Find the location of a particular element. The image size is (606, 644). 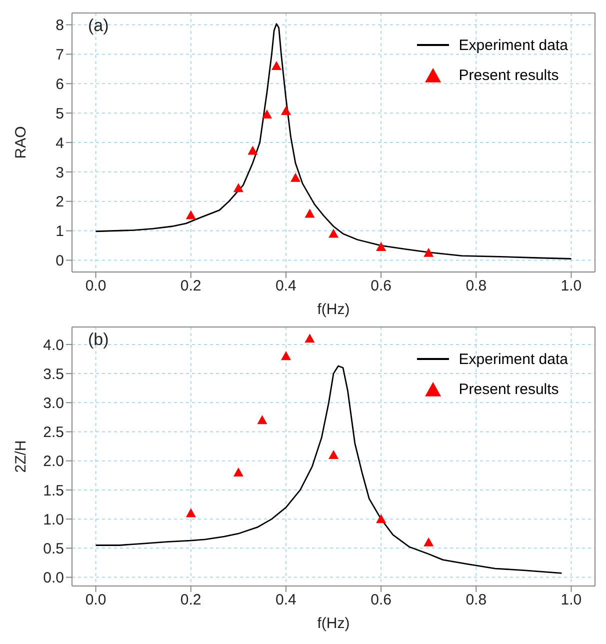

y-tick-label: 5 is located at coordinates (60, 113).